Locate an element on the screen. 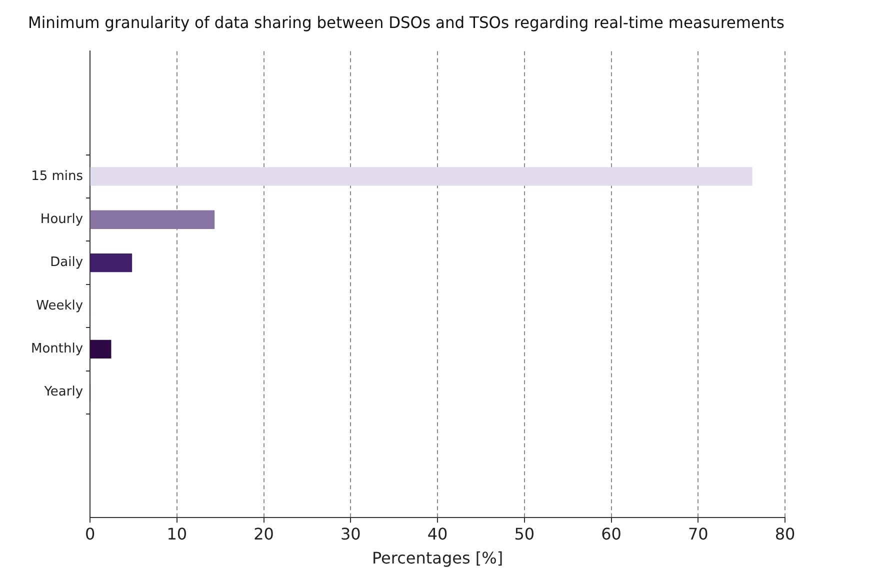  x-tick-label: 30 is located at coordinates (350, 534).